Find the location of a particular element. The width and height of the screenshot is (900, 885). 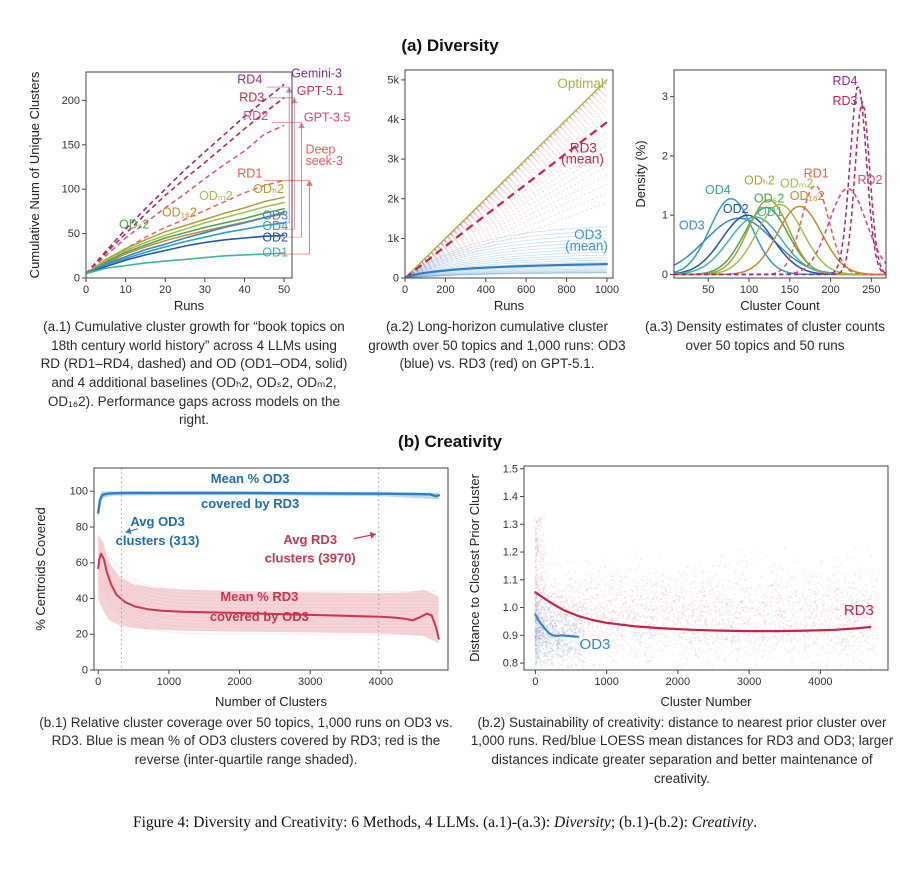

svg-text: 4000 is located at coordinates (820, 682).